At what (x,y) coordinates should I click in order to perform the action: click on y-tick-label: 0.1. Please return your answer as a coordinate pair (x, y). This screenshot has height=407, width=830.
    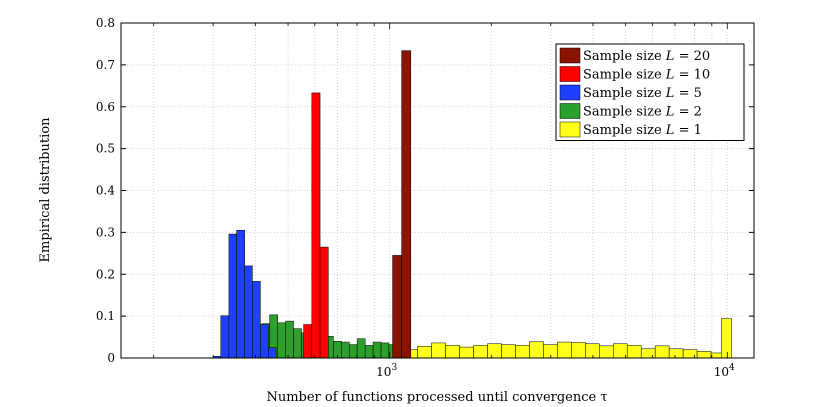
    Looking at the image, I should click on (105, 316).